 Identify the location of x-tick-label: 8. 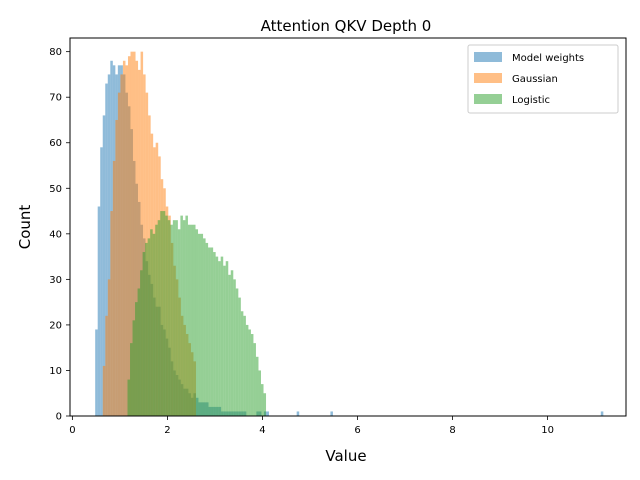
(452, 430).